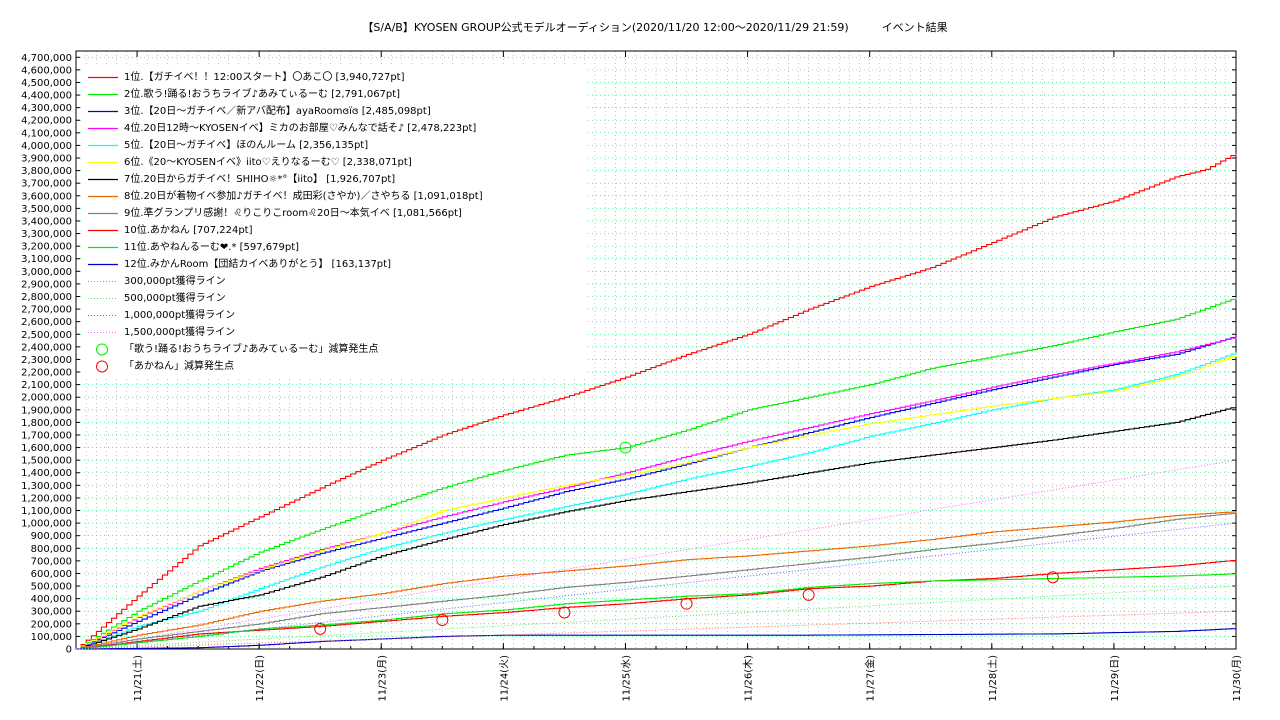  I want to click on y-tick-label: 1,400,000, so click(46, 473).